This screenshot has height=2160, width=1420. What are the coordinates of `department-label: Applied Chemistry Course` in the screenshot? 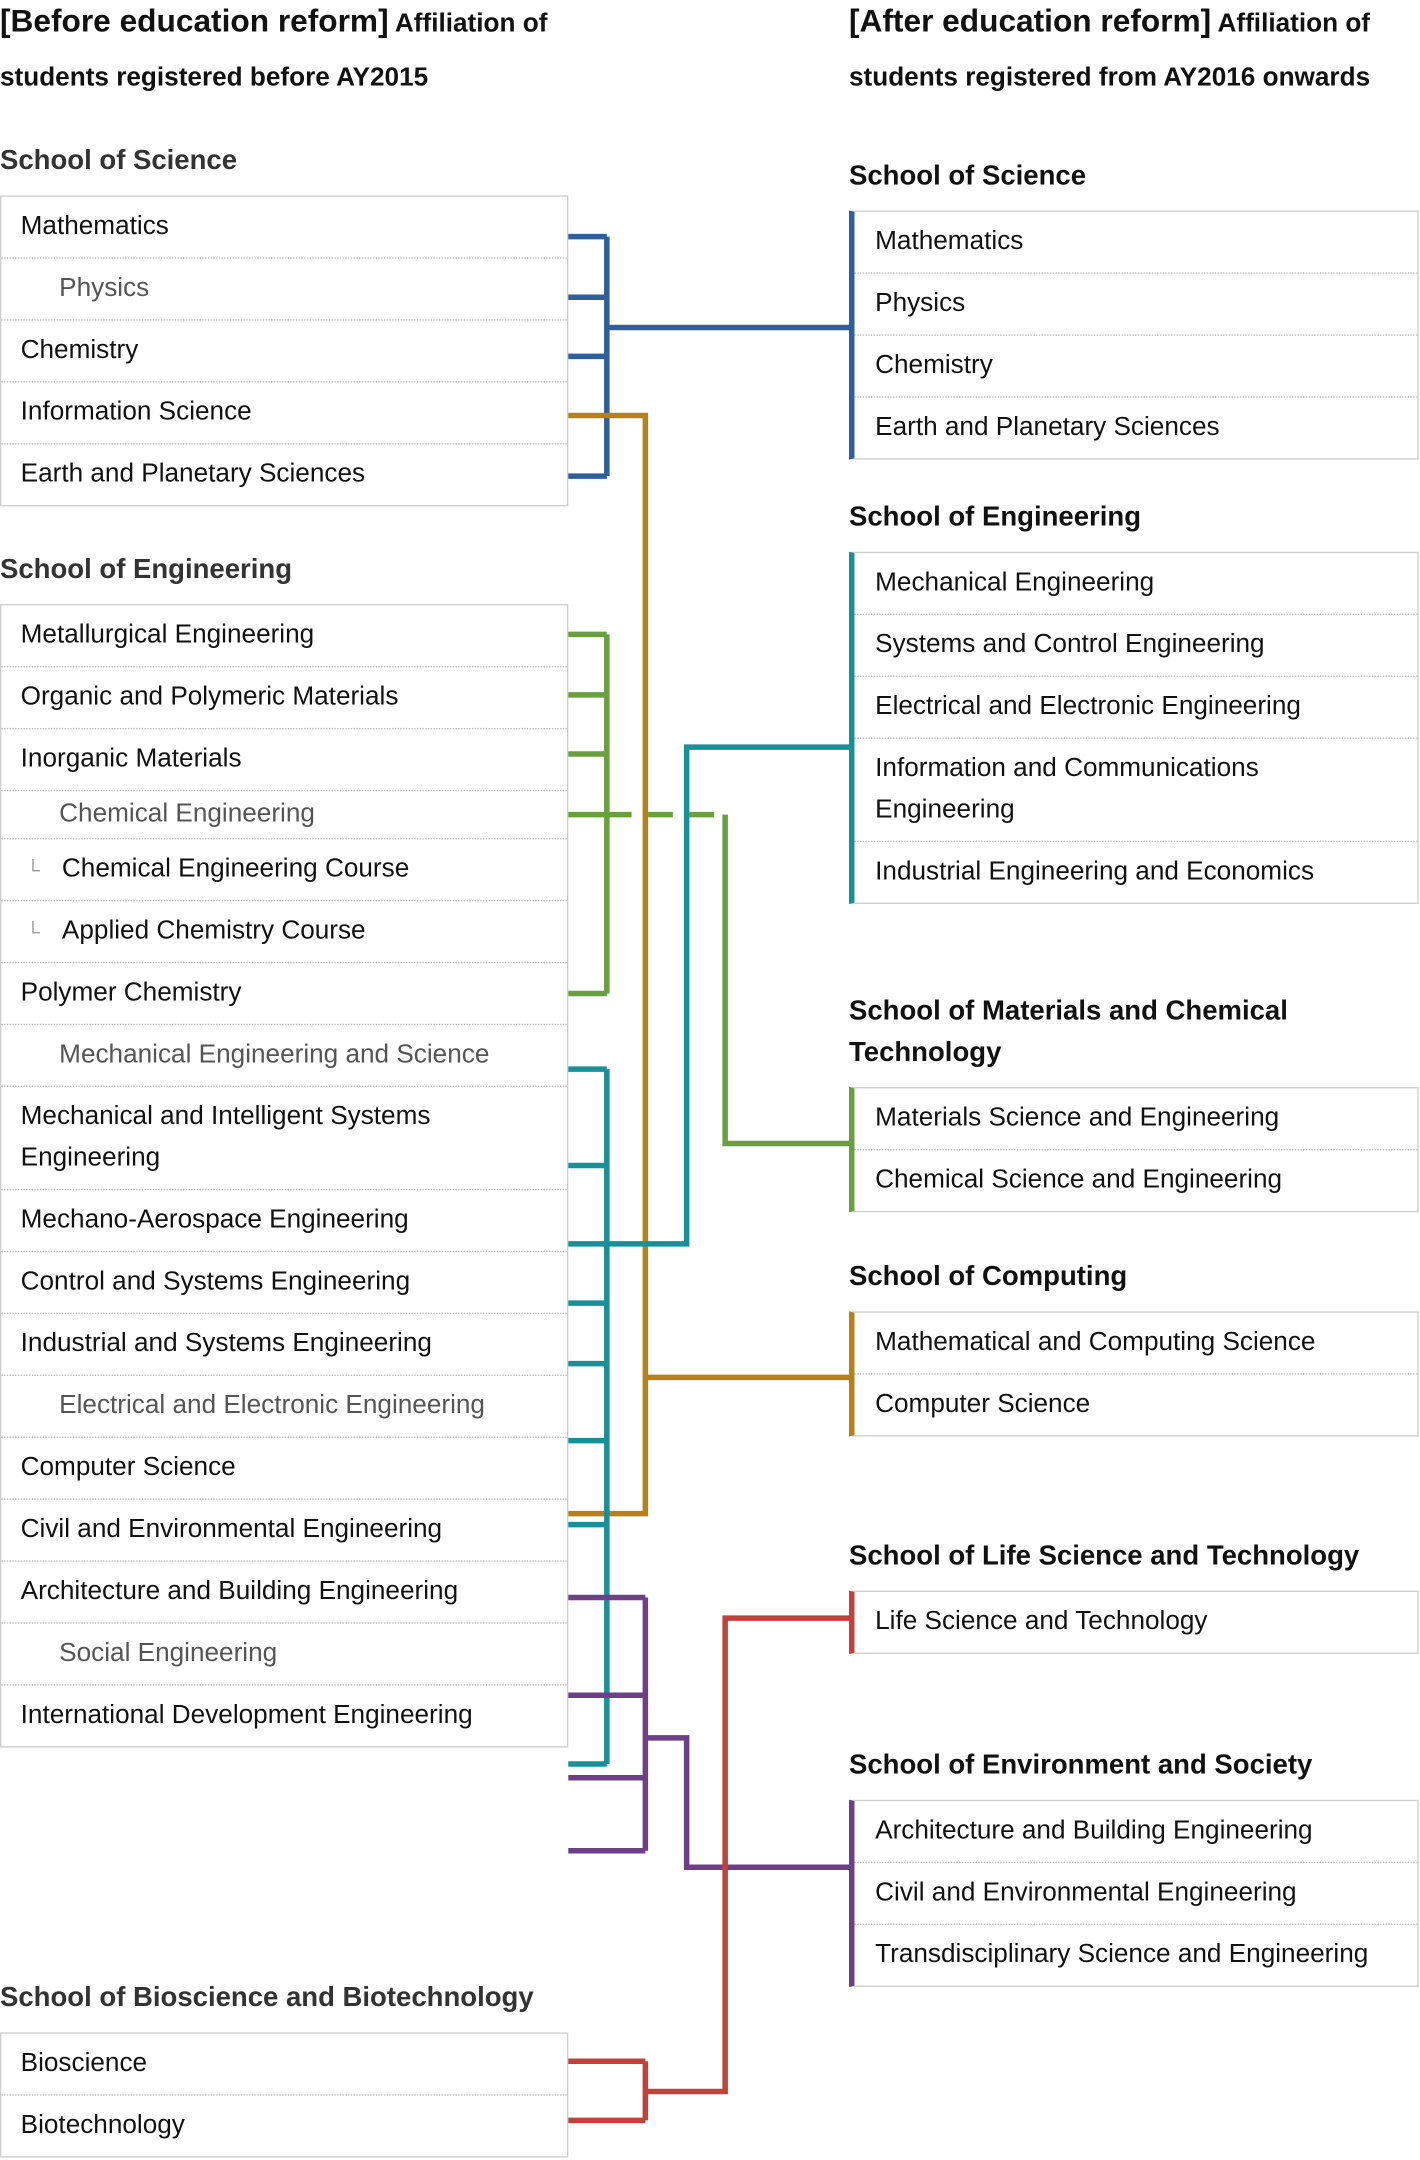 It's located at (213, 931).